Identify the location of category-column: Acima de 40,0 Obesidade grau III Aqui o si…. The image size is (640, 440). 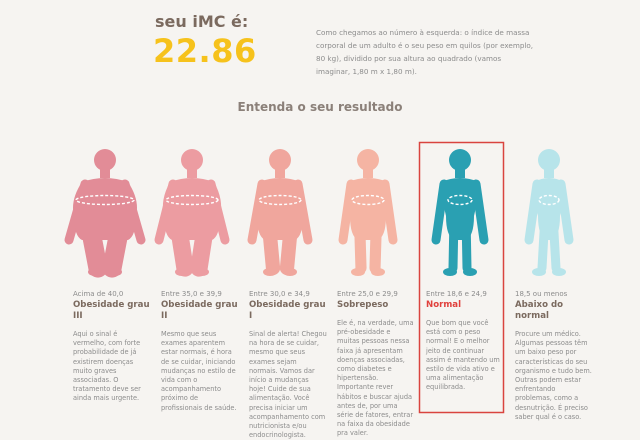
(112, 346).